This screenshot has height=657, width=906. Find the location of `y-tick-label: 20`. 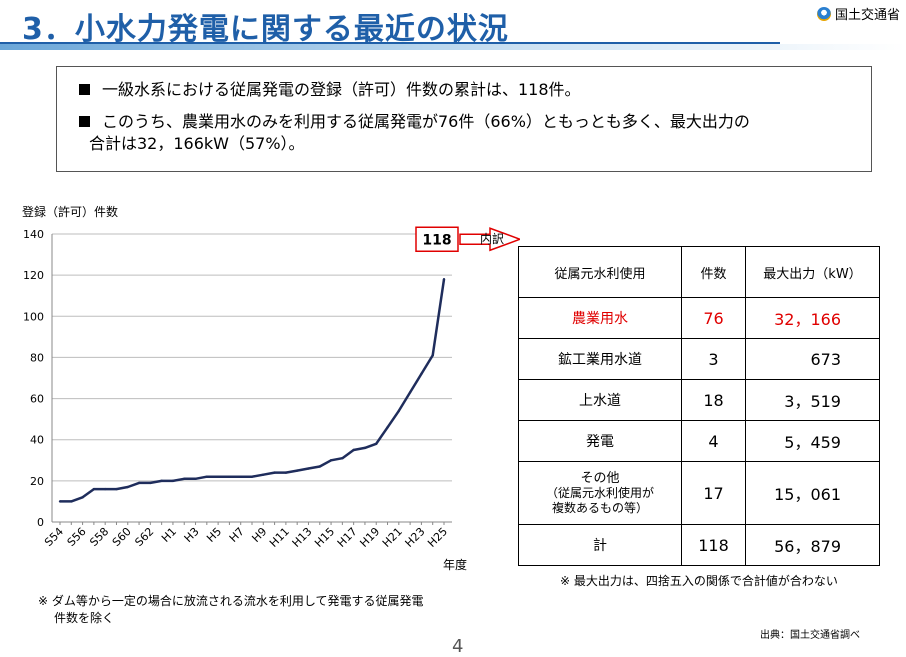

y-tick-label: 20 is located at coordinates (37, 481).